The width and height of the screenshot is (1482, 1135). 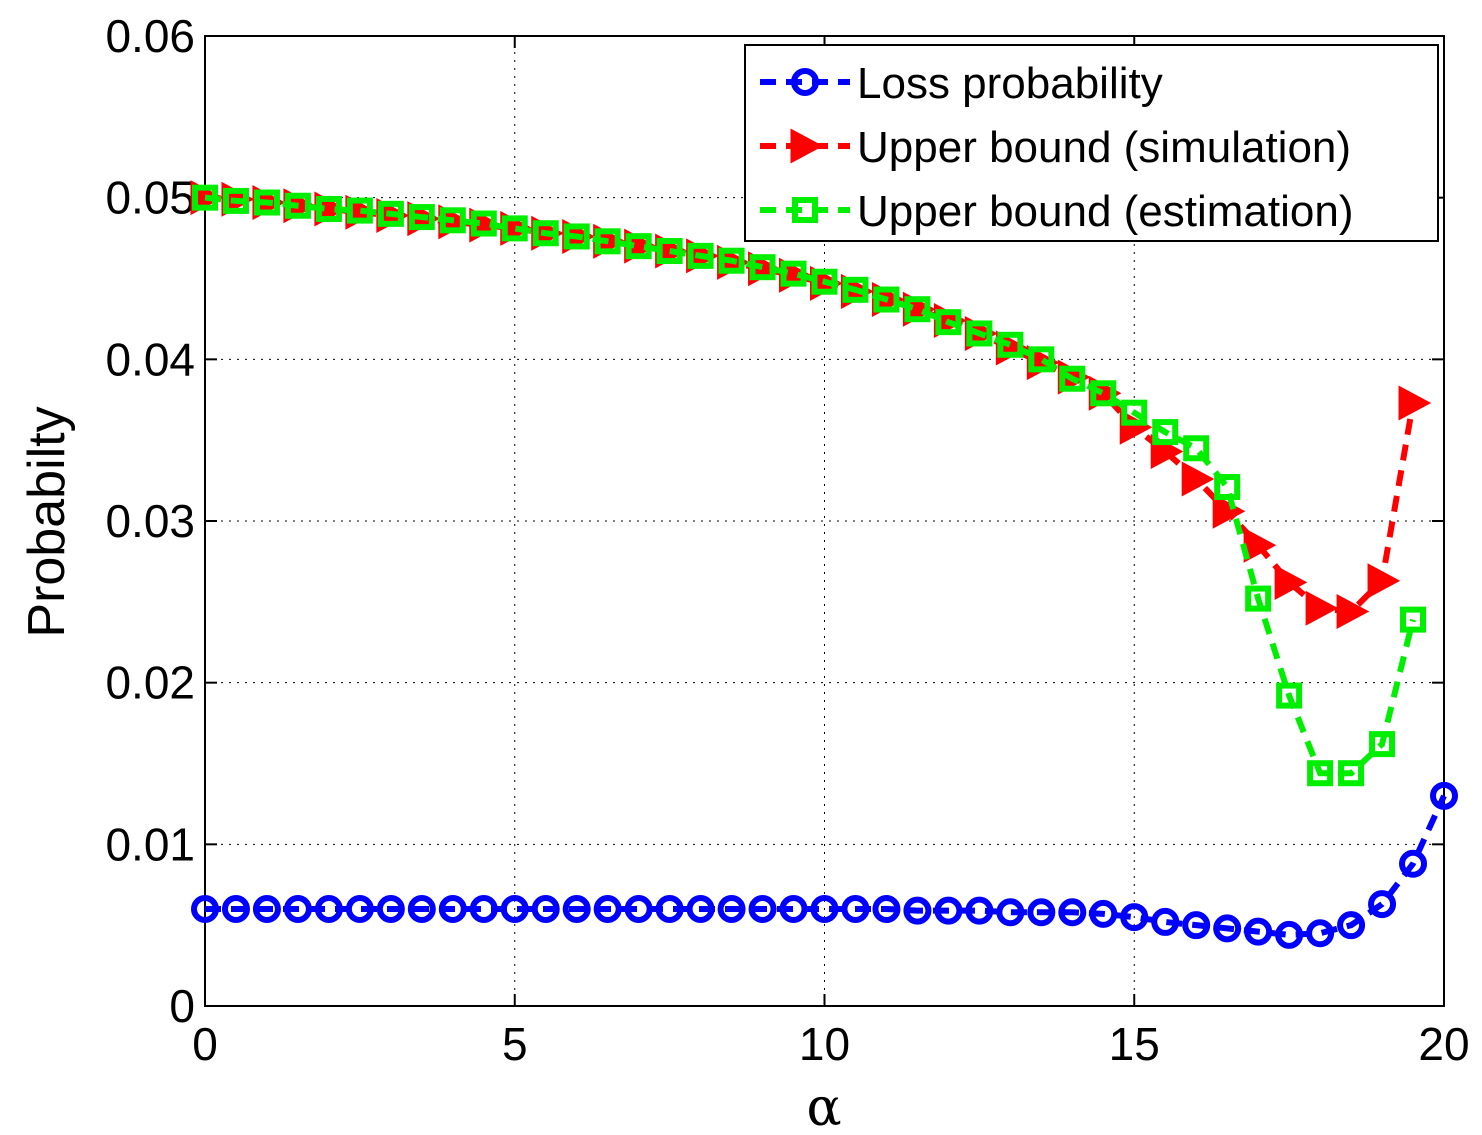 What do you see at coordinates (1105, 211) in the screenshot?
I see `legend-label: Upper bound (estimation)` at bounding box center [1105, 211].